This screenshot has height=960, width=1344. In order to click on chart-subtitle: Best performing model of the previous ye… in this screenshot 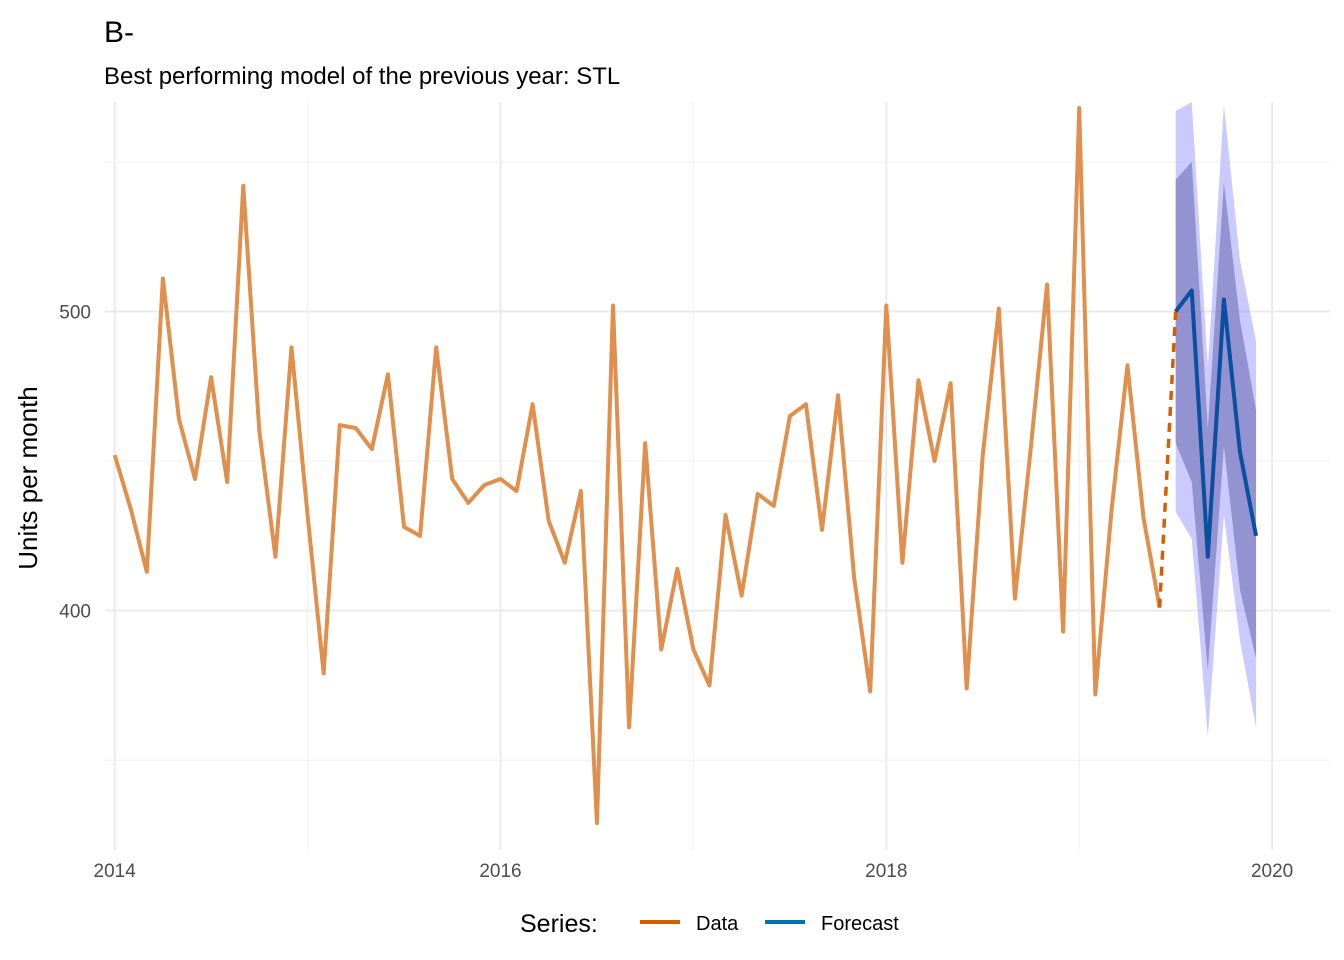, I will do `click(362, 76)`.